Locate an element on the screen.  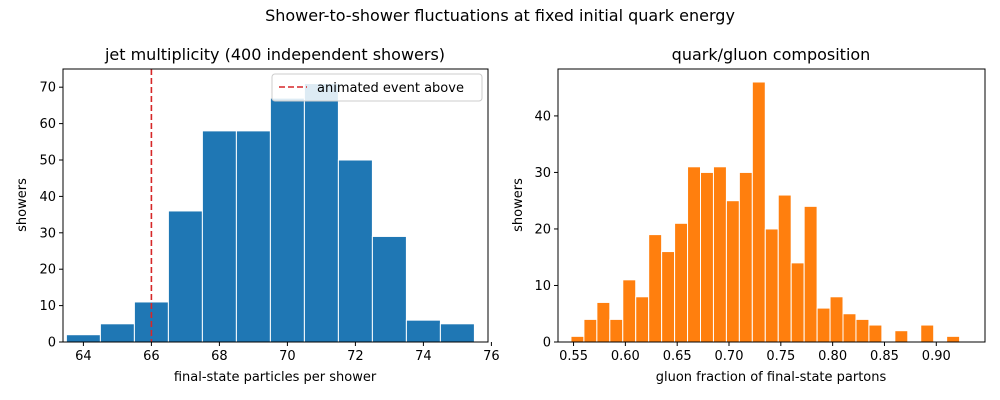
x-tick-label: 0.85 is located at coordinates (884, 356).